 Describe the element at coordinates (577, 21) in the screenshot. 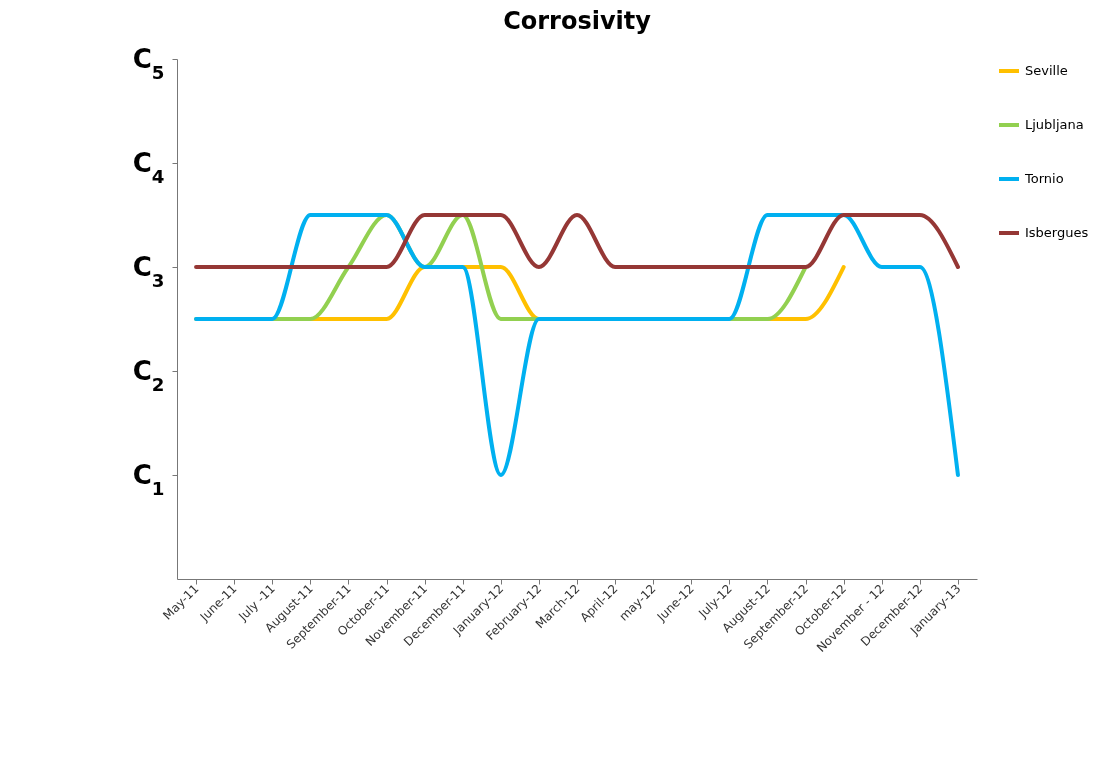

I see `chart-title: Corrosivity` at that location.